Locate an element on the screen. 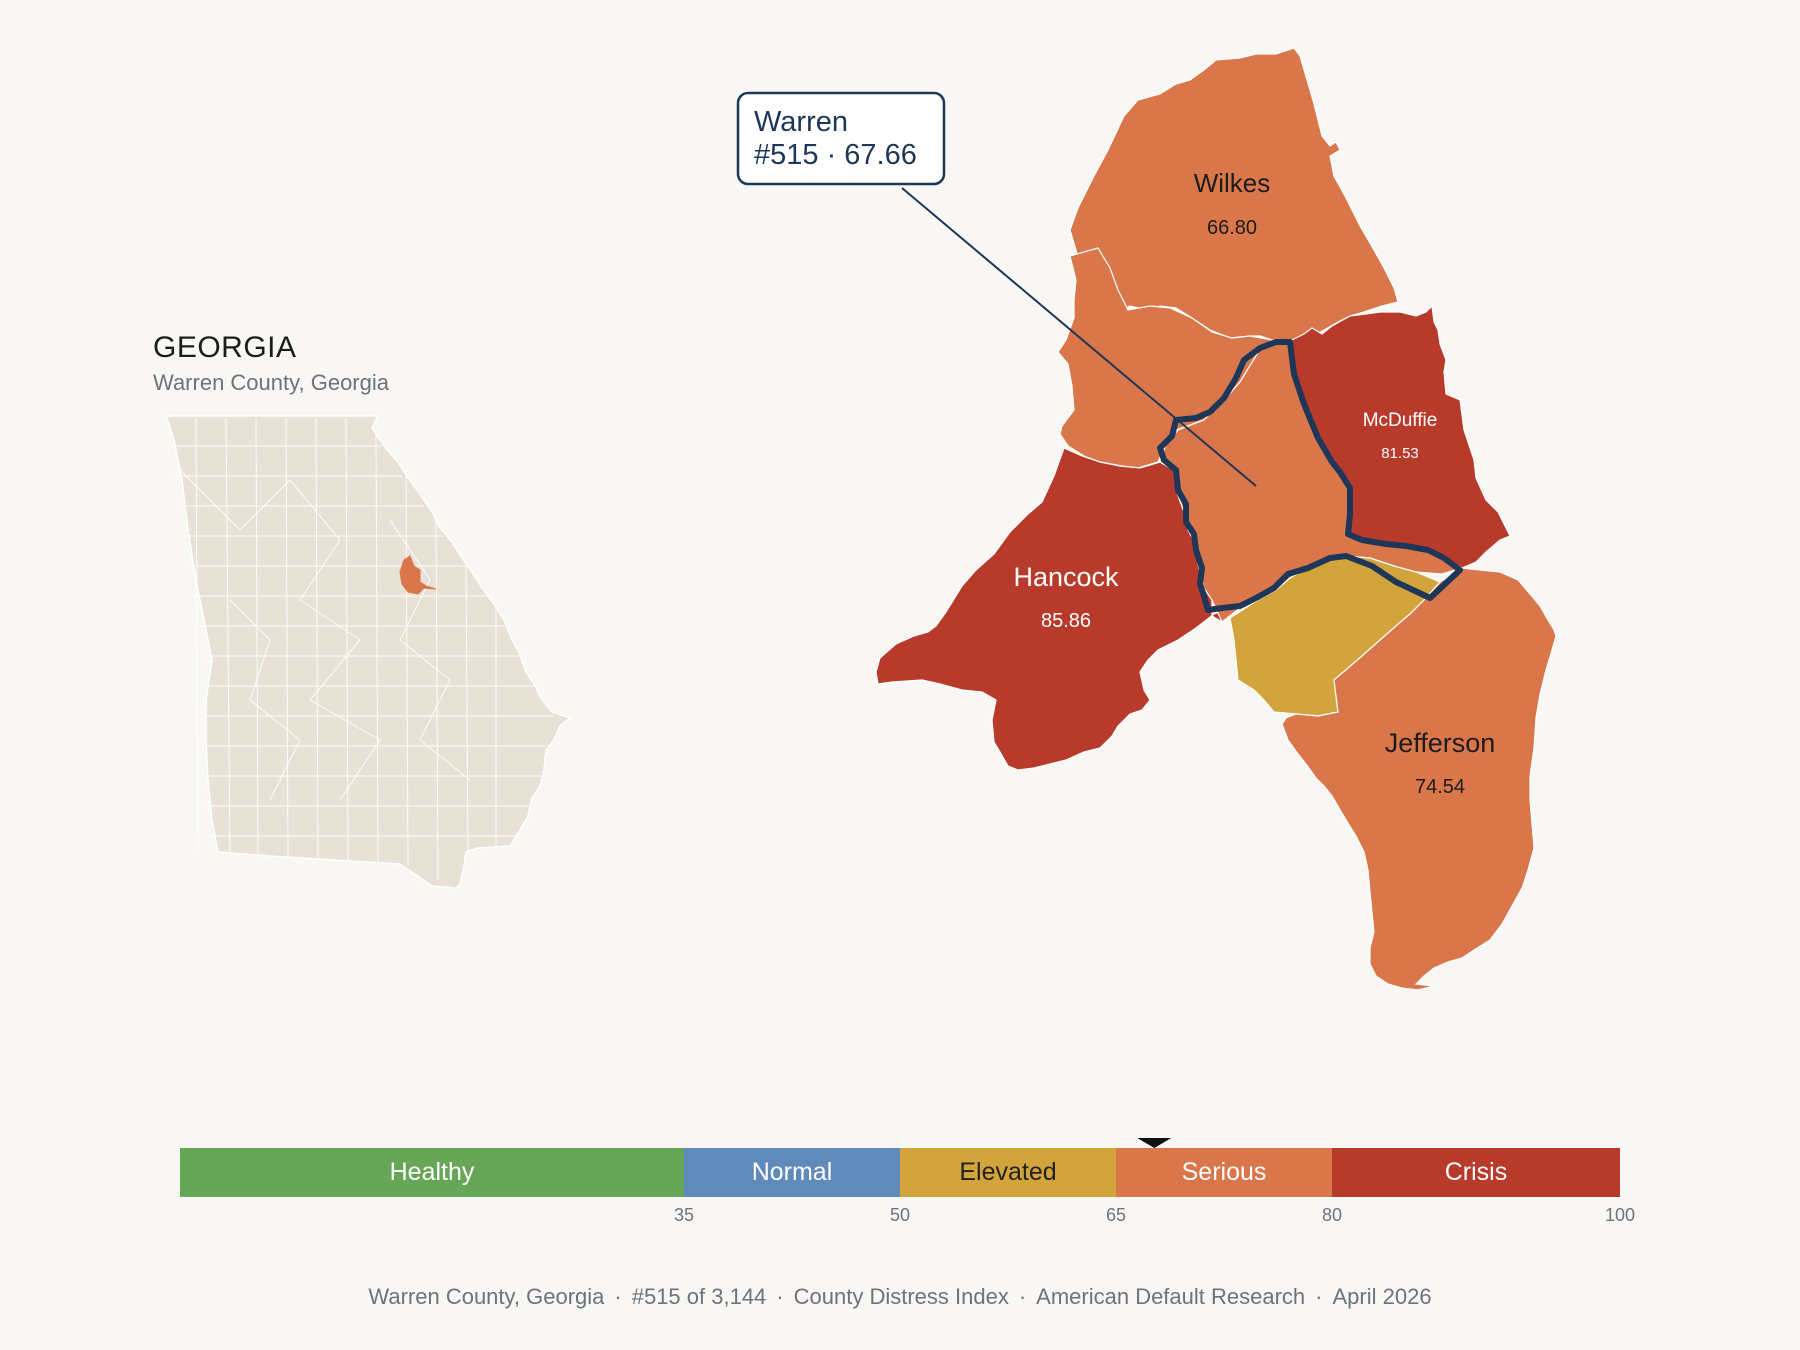  county-score-mcduffie: 81.53 is located at coordinates (1400, 453).